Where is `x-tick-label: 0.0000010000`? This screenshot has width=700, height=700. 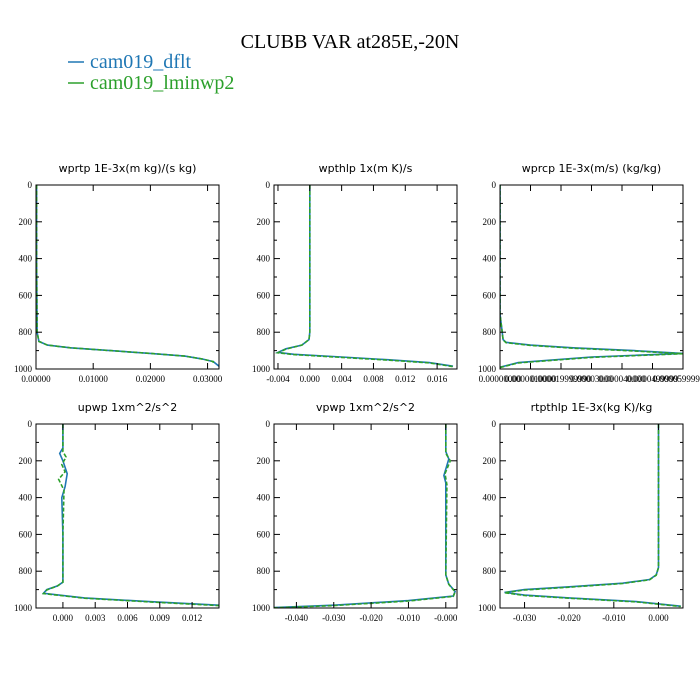
x-tick-label: 0.0000010000 is located at coordinates (531, 379).